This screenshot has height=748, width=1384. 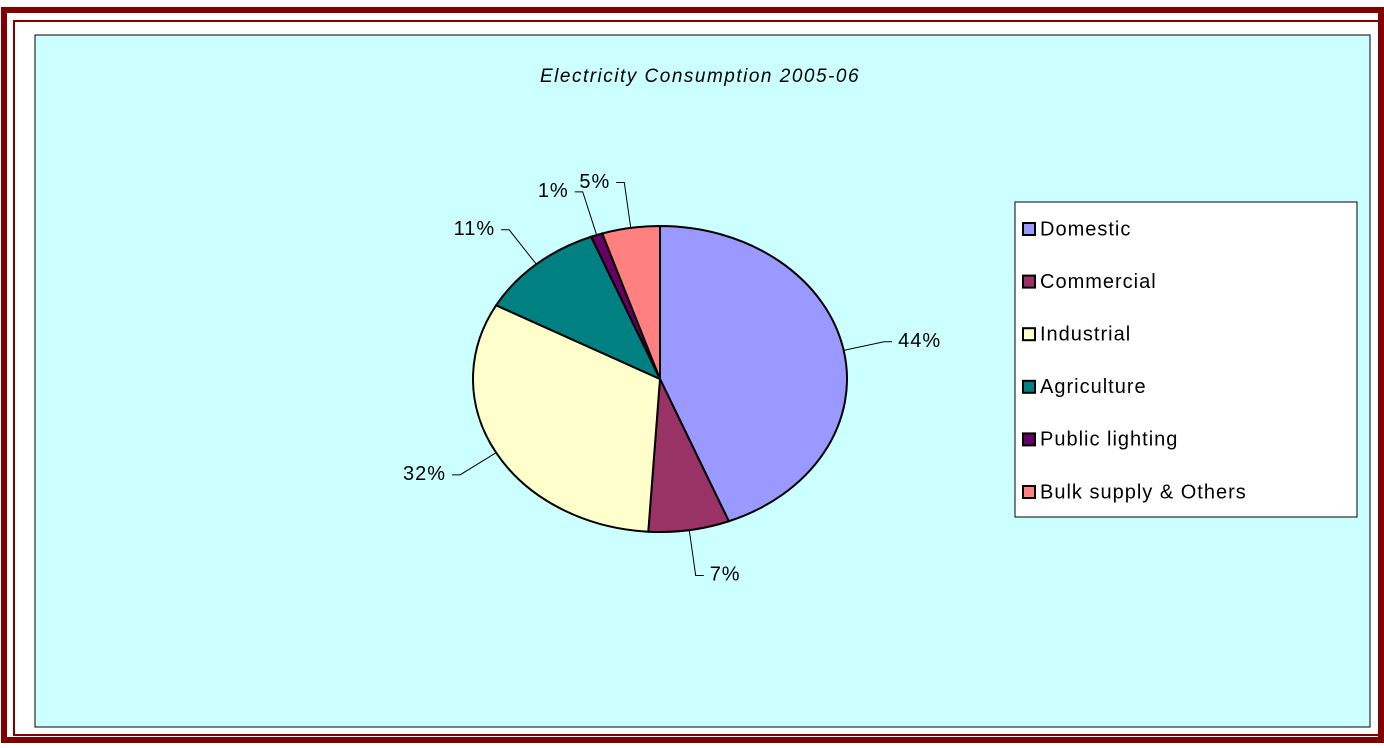 I want to click on data-label: 32%, so click(x=424, y=474).